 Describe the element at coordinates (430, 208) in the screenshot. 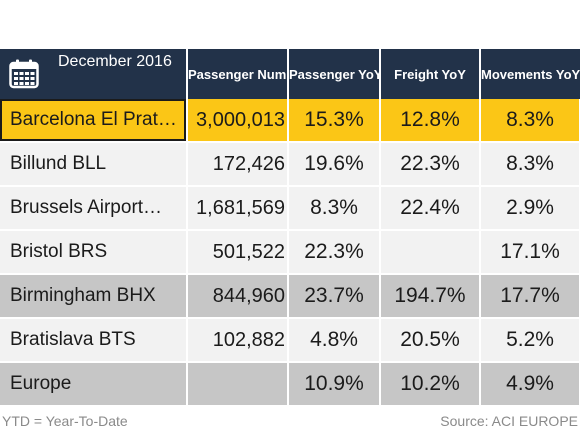

I see `freight-yoy: 22.4%` at that location.